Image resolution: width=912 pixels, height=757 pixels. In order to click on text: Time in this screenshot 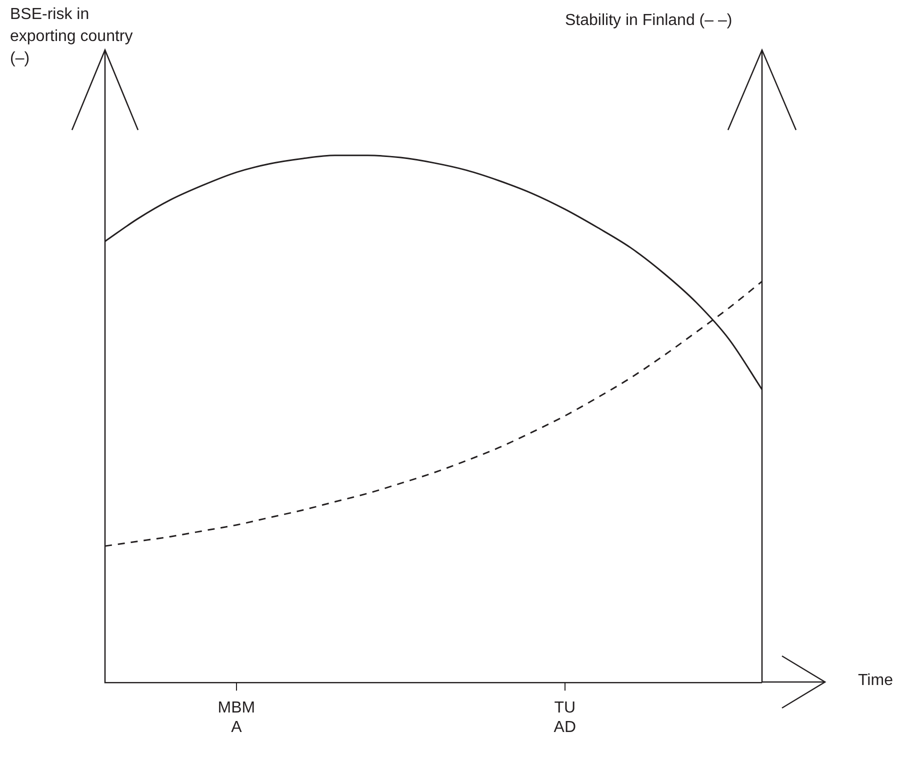, I will do `click(875, 681)`.